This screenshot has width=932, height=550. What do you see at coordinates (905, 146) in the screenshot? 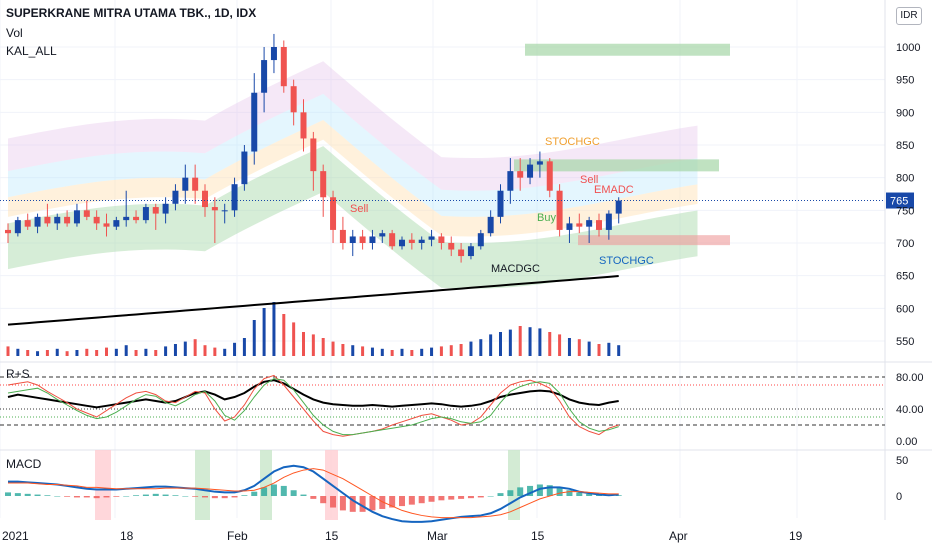
I see `price-axis-tick: 850` at bounding box center [905, 146].